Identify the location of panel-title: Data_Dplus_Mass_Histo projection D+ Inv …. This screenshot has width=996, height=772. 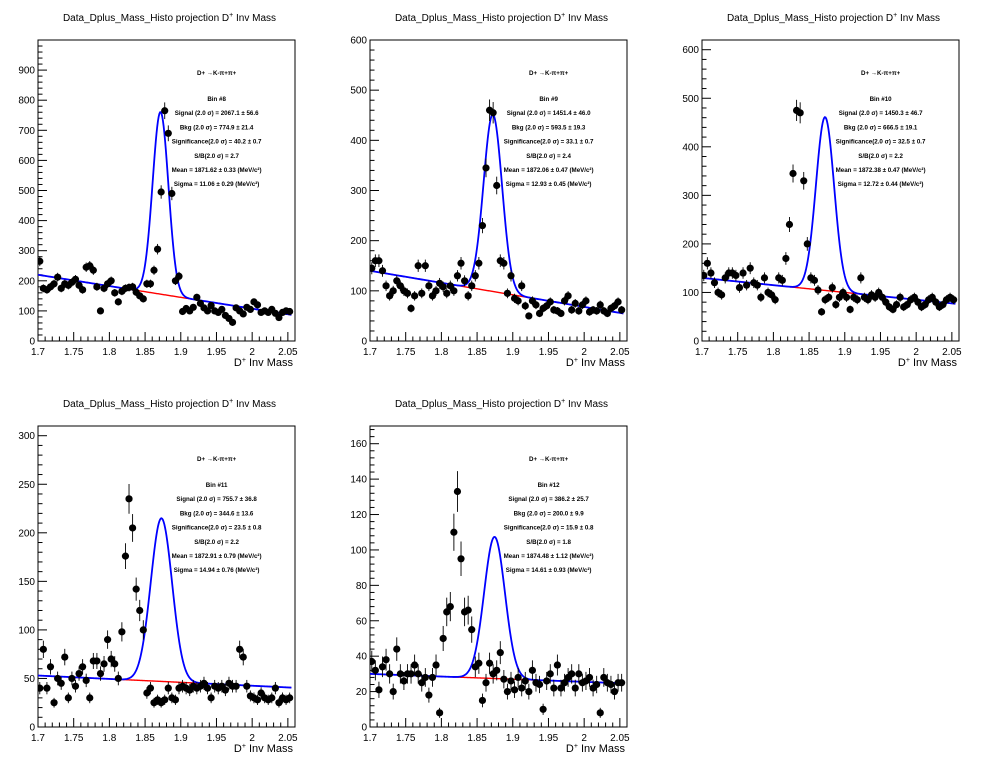
(501, 404).